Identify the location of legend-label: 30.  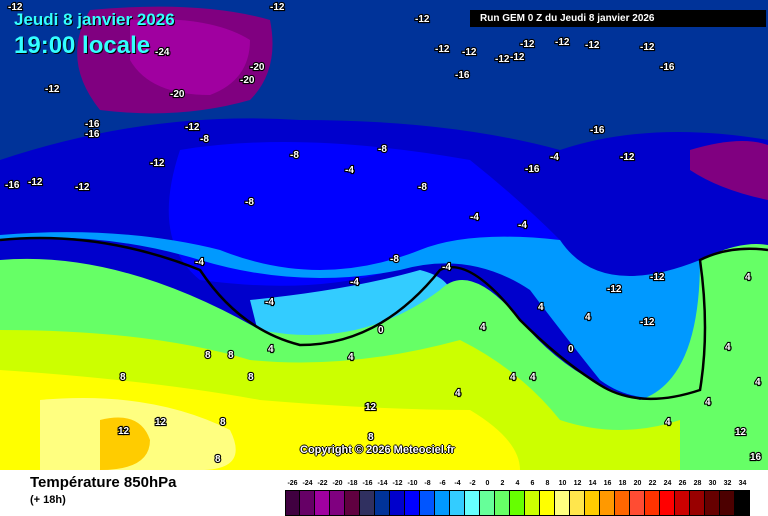
(712, 483).